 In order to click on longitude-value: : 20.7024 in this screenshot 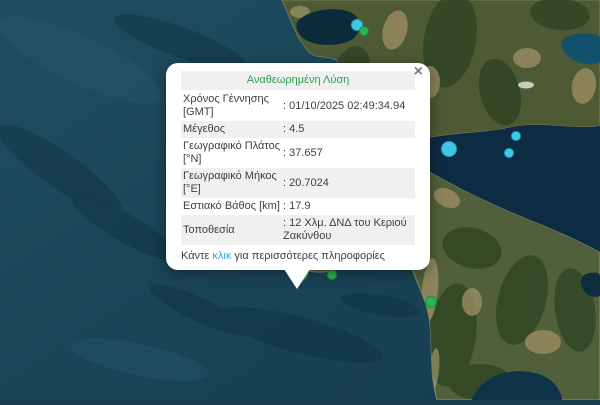, I will do `click(306, 182)`.